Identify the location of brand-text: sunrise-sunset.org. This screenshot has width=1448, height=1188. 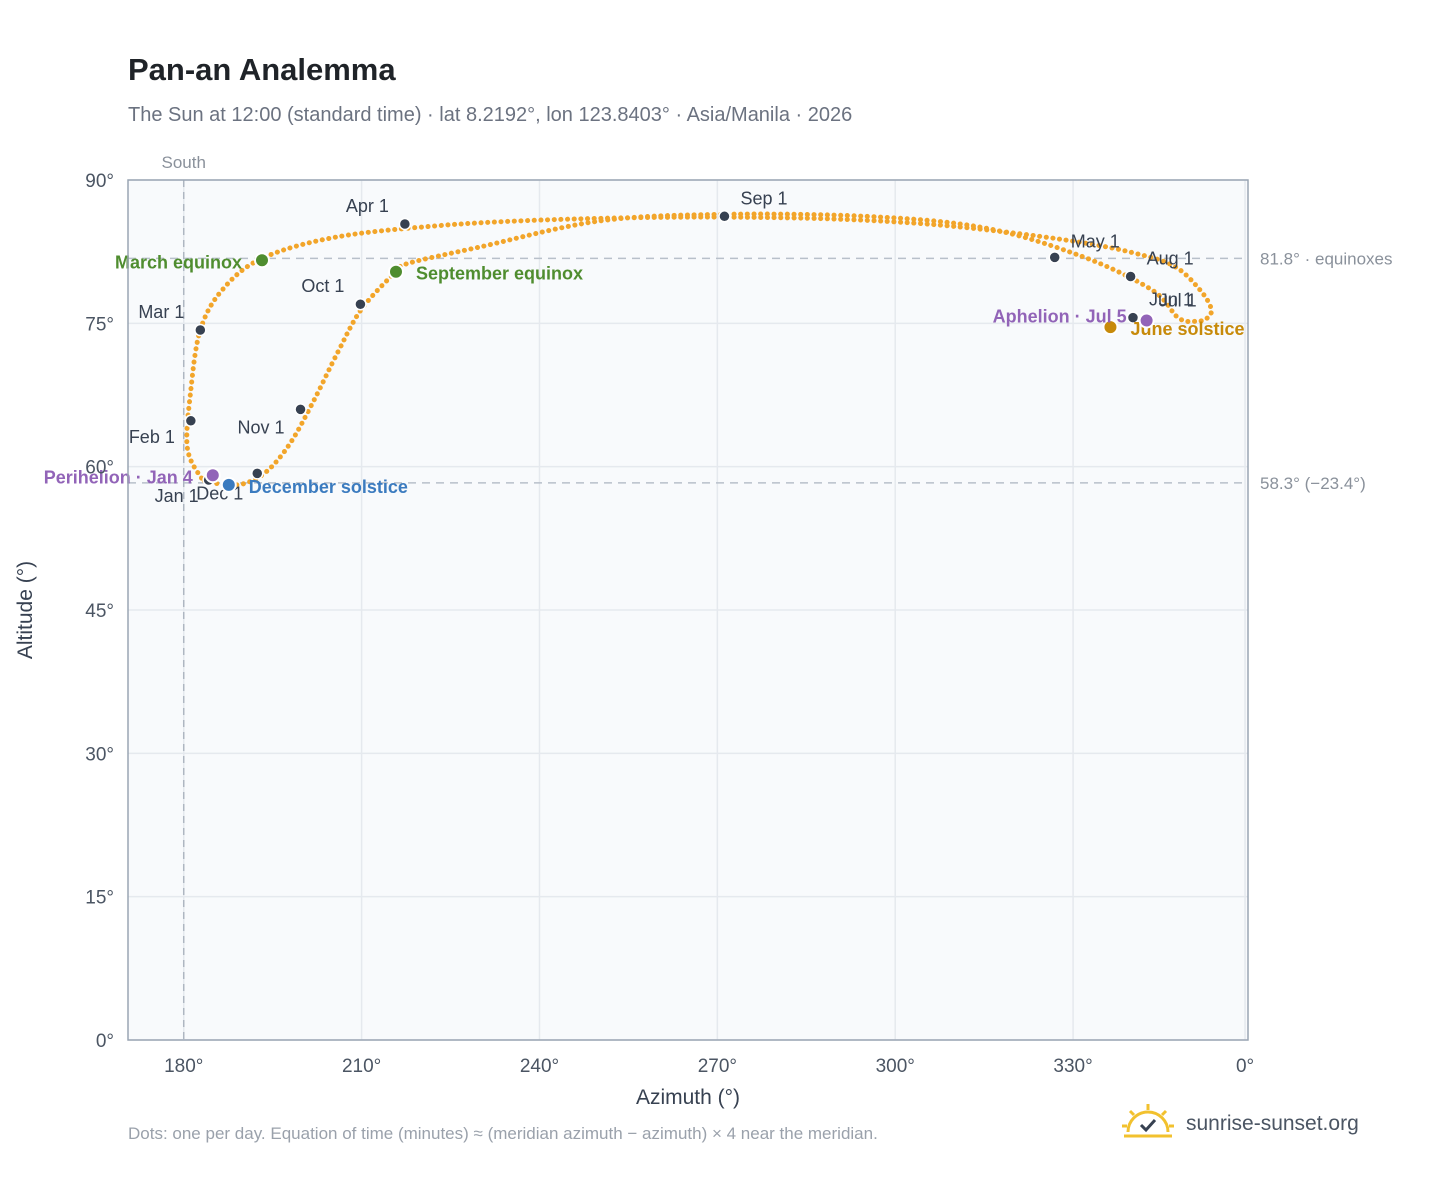
(1272, 1123).